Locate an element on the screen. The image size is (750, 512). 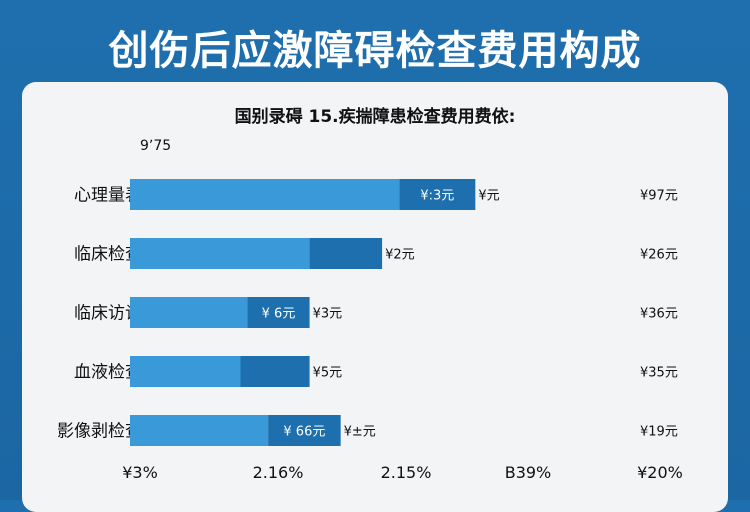
category-label: 血液检查 is located at coordinates (108, 373).